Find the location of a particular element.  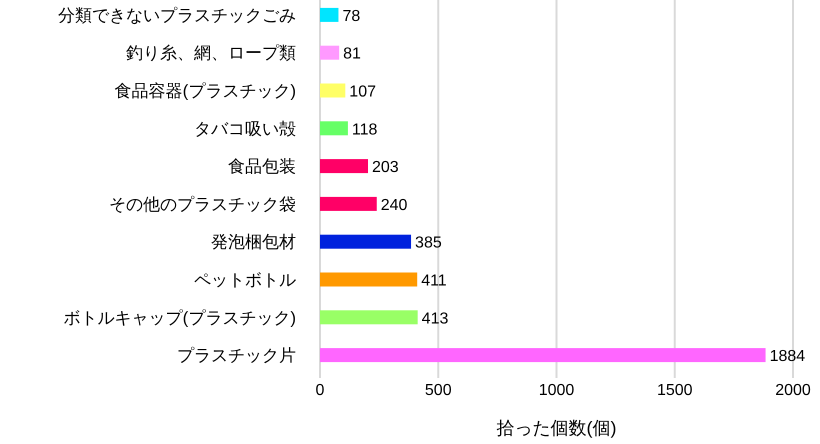

data-label: 240 is located at coordinates (394, 205).